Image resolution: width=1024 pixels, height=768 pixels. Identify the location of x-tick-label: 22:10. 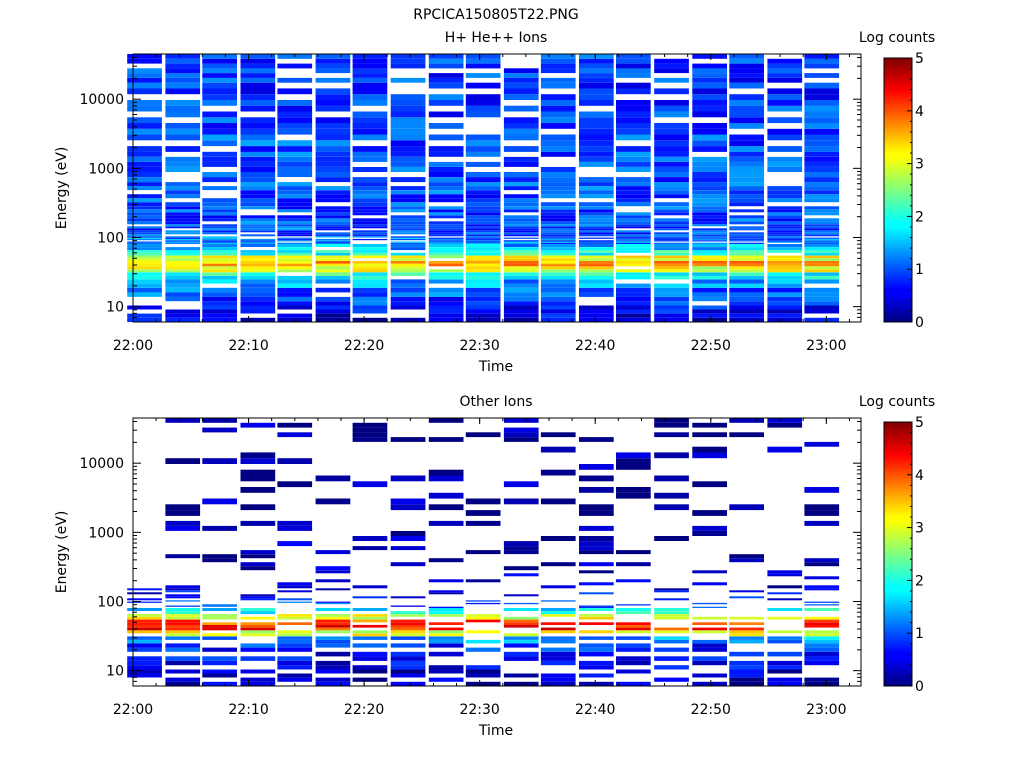
(248, 710).